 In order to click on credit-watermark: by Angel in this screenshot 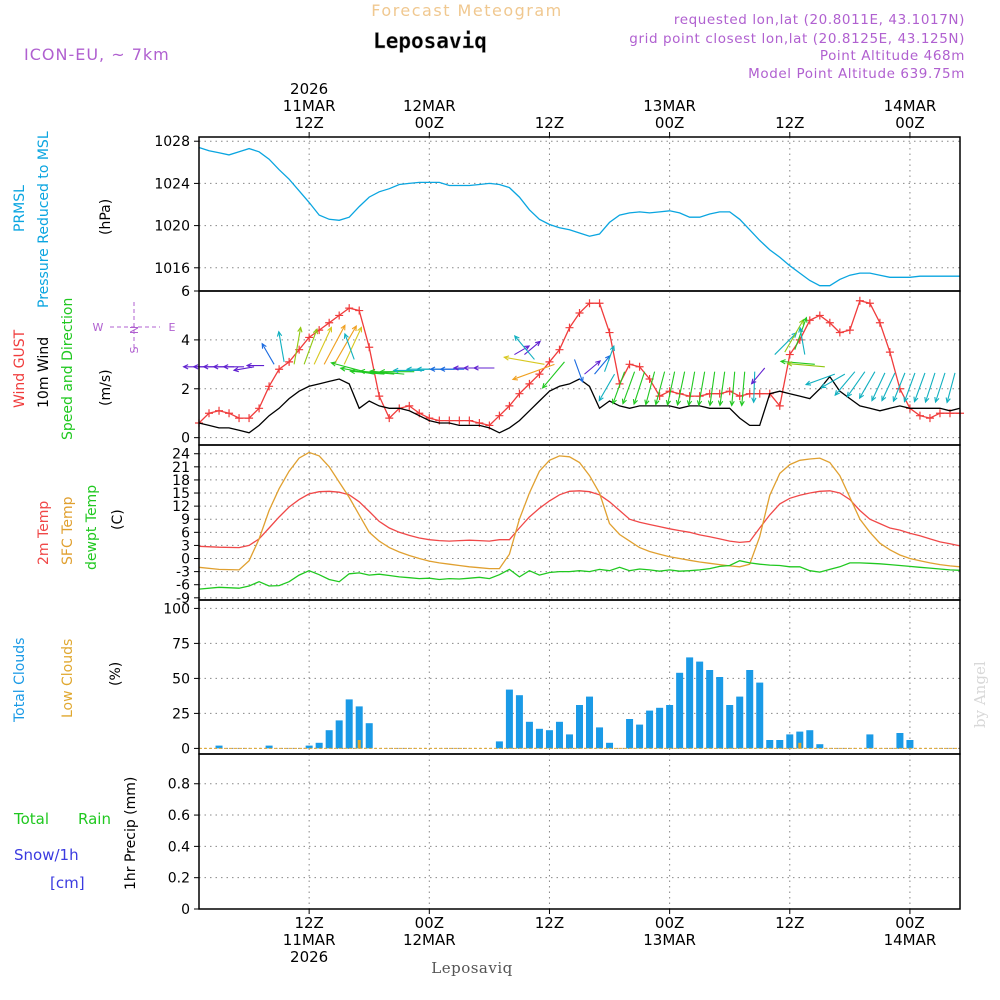, I will do `click(980, 694)`.